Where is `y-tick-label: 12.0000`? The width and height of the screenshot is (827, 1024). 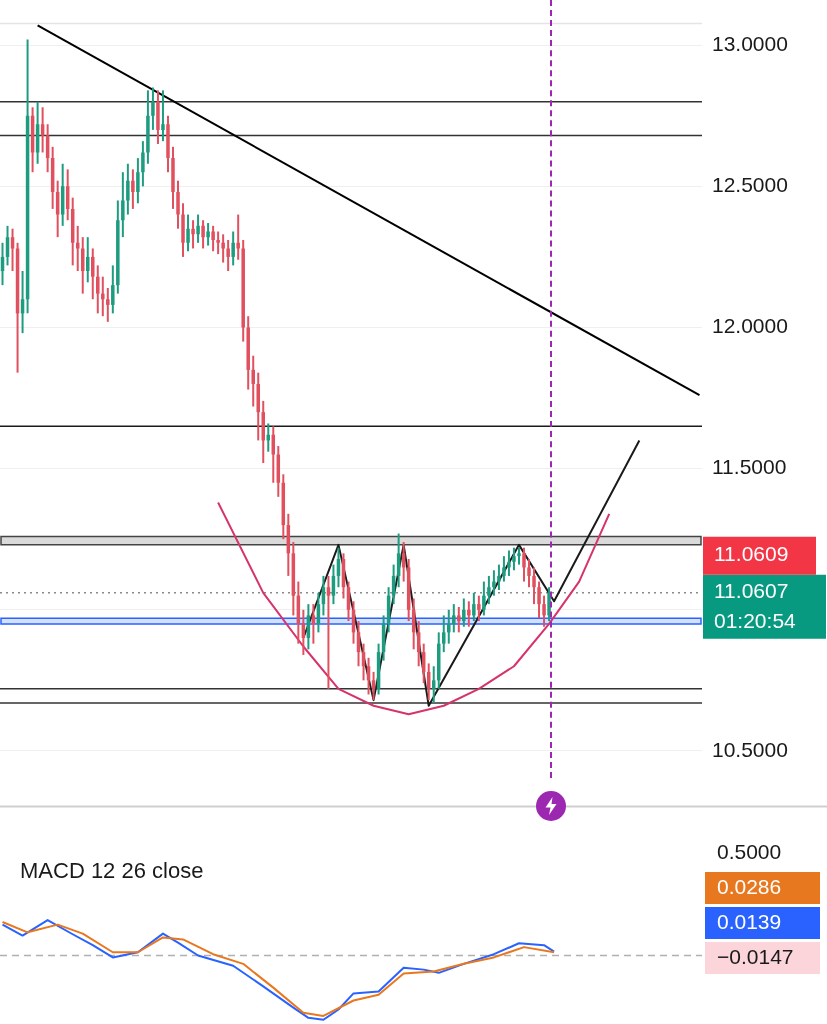
y-tick-label: 12.0000 is located at coordinates (750, 326).